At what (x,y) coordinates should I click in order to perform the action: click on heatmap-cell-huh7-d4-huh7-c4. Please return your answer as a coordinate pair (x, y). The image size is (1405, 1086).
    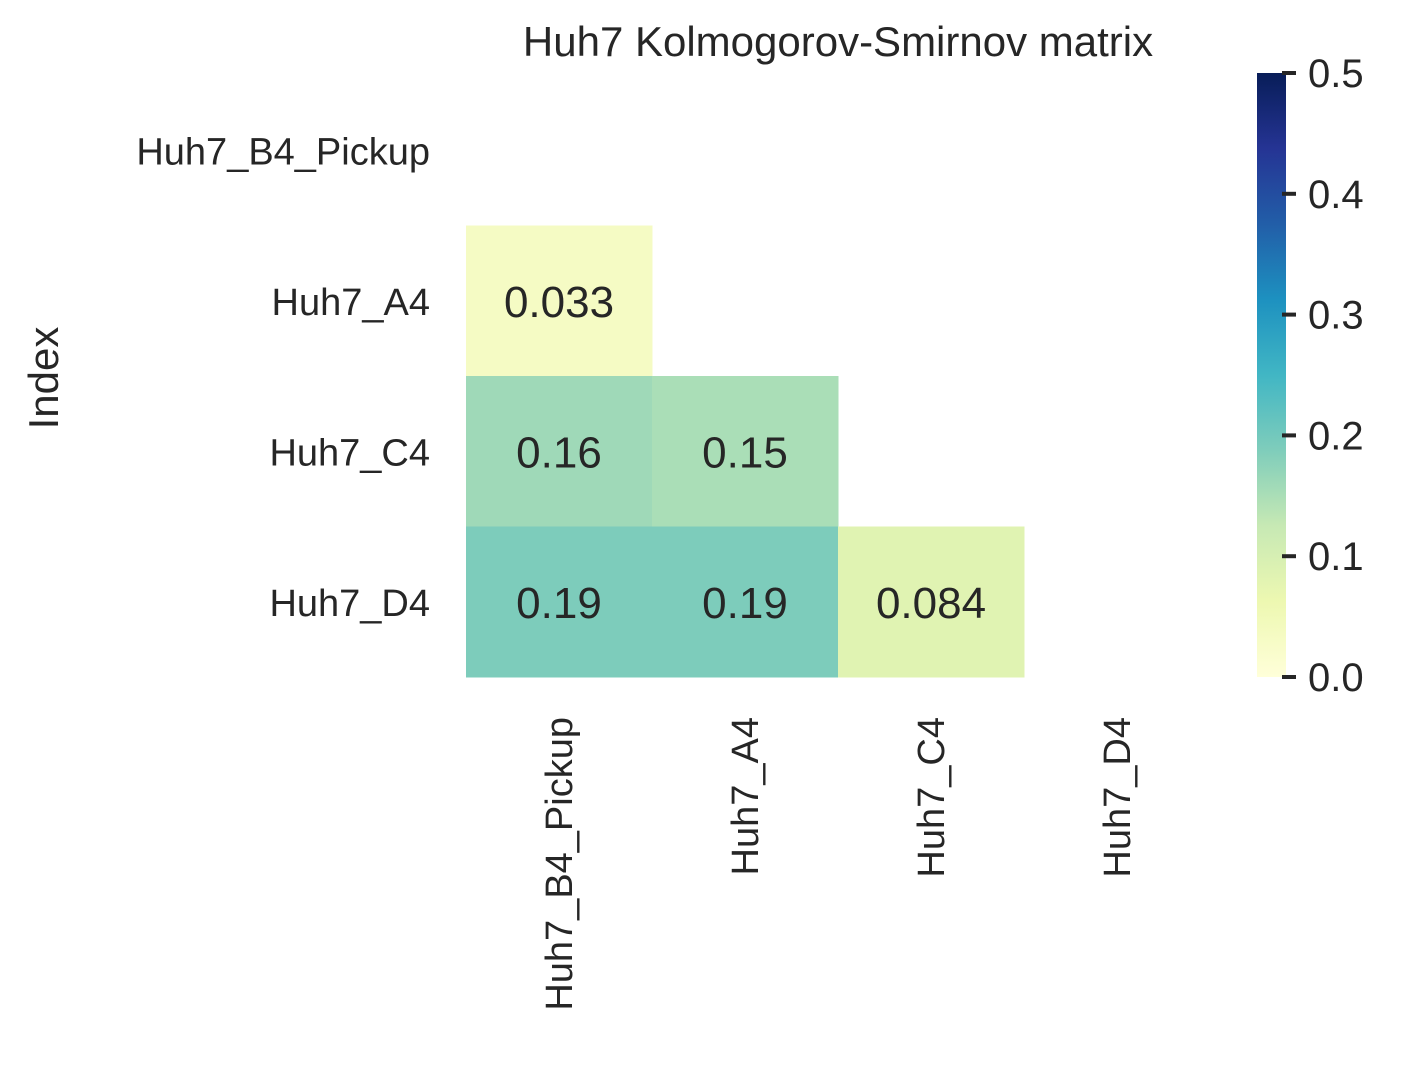
    Looking at the image, I should click on (931, 602).